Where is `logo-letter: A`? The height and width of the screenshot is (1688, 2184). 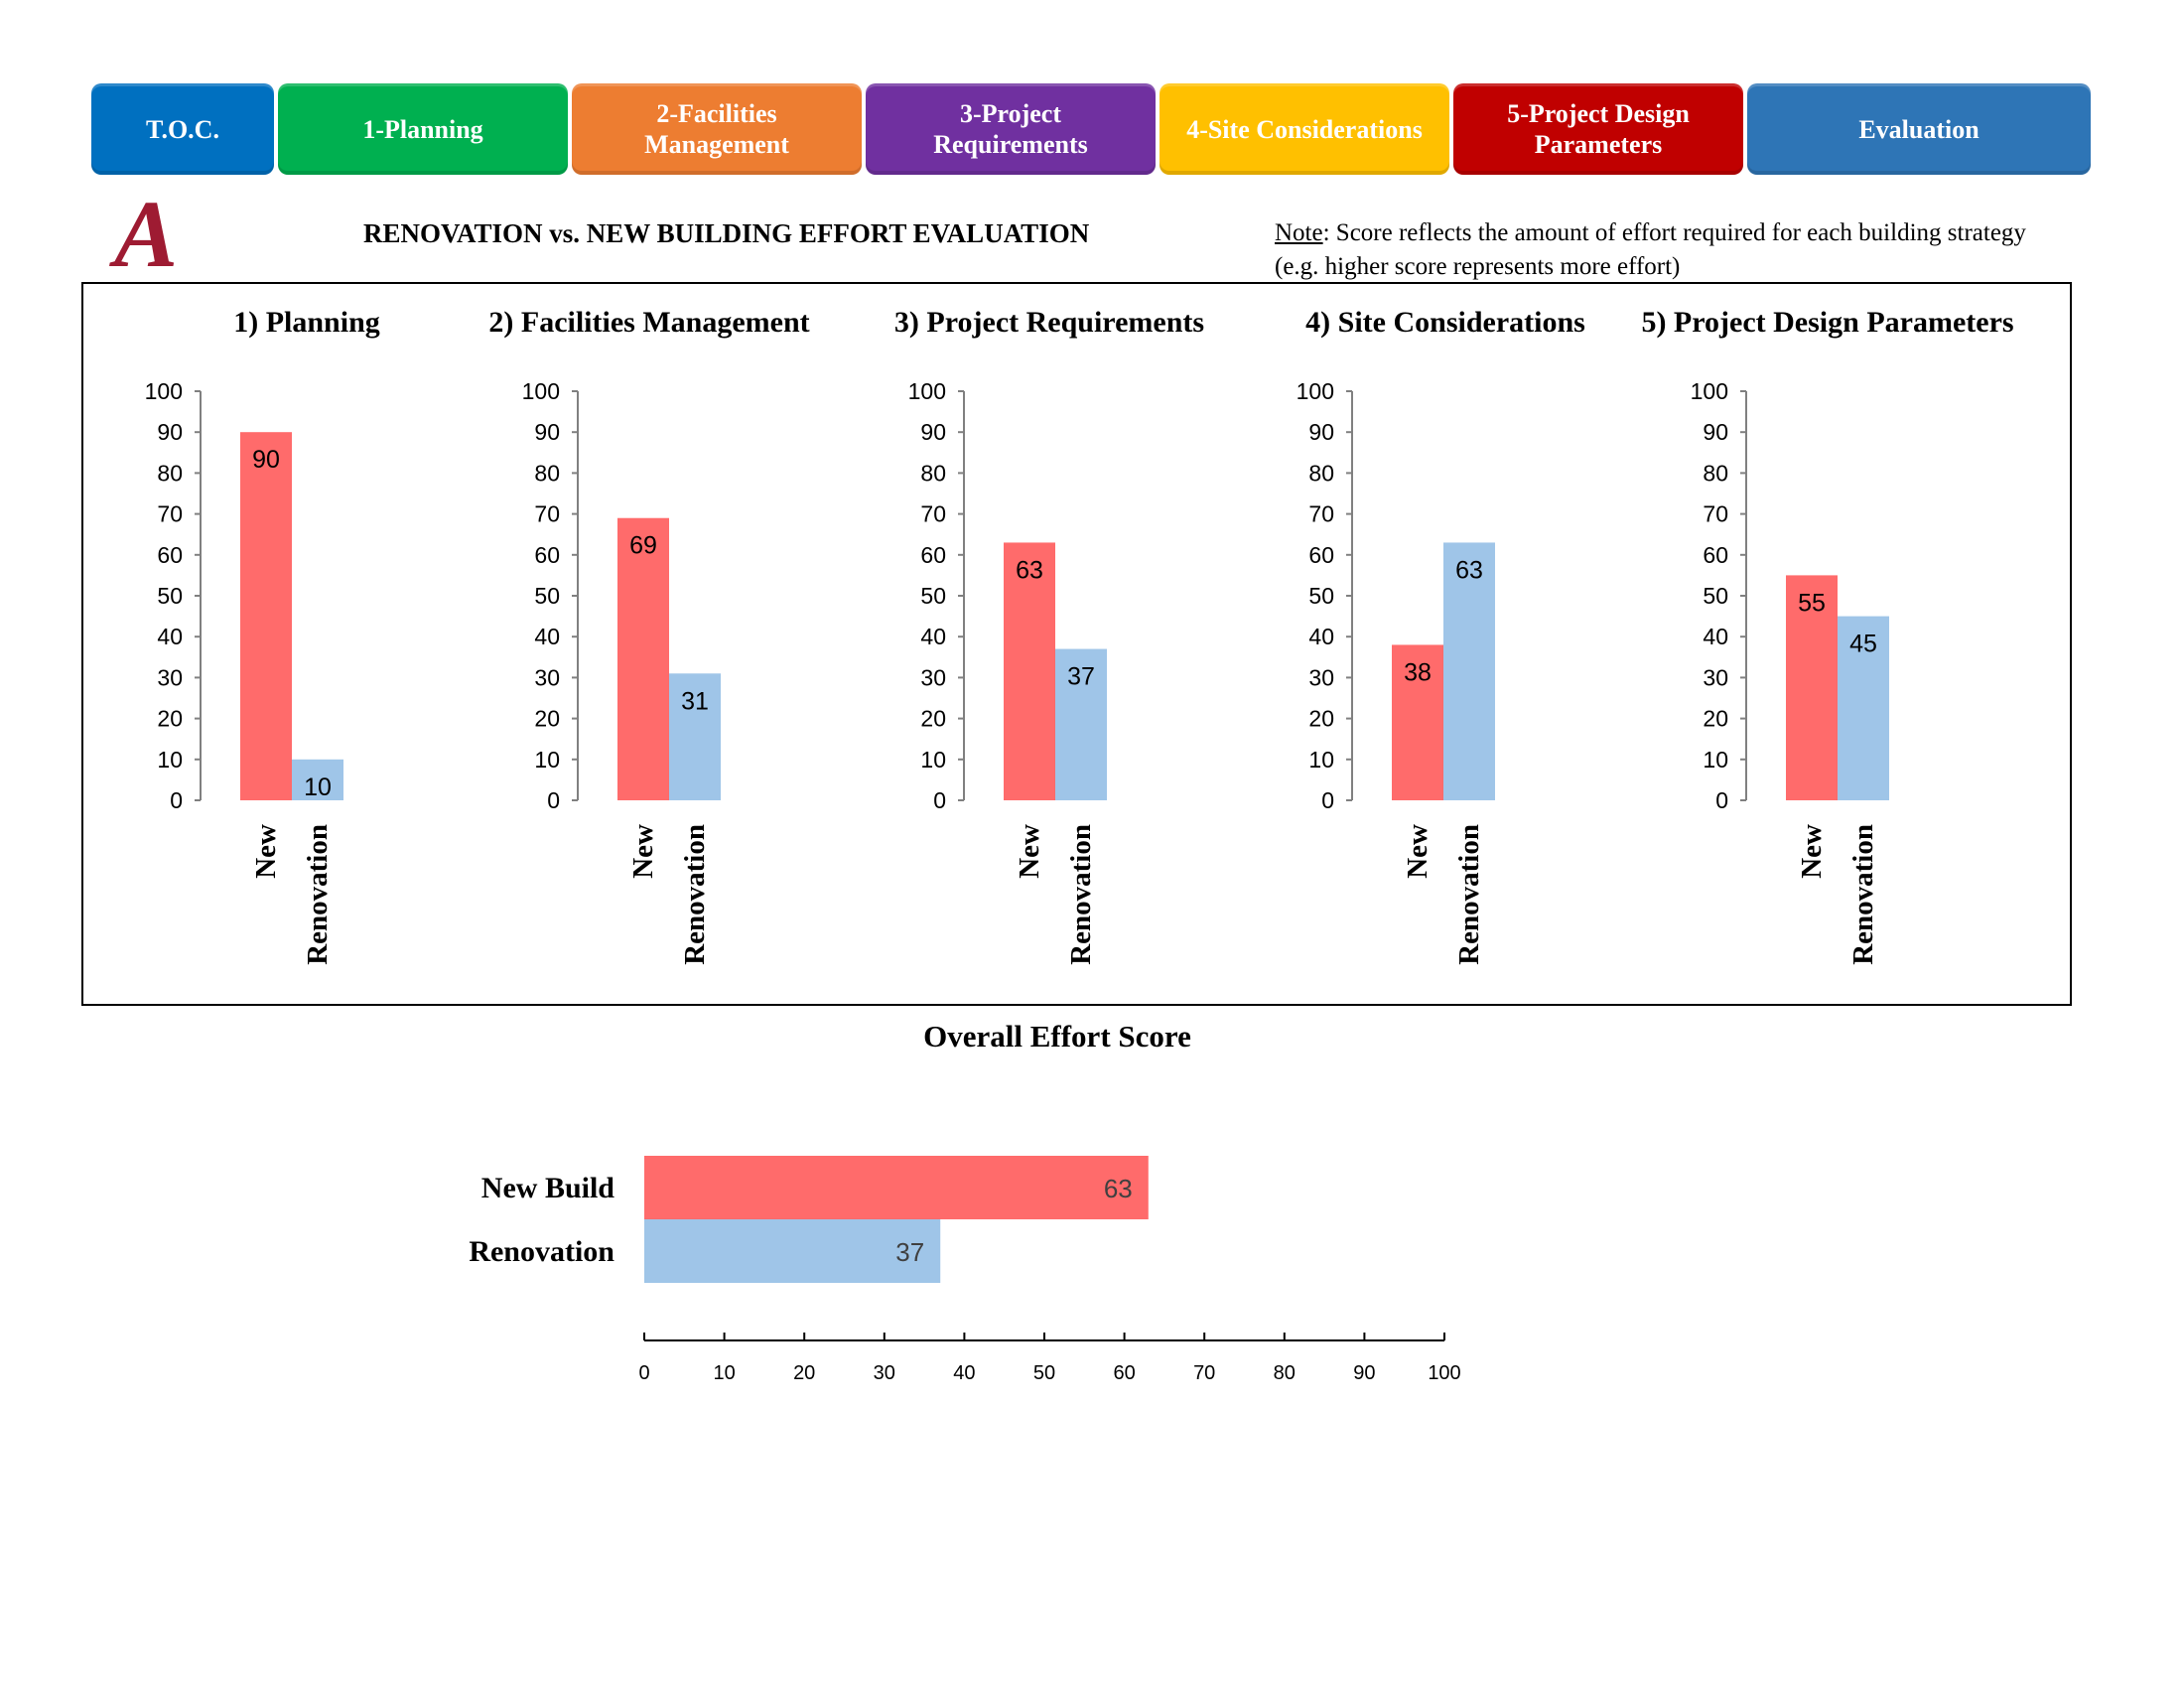
logo-letter: A is located at coordinates (143, 232).